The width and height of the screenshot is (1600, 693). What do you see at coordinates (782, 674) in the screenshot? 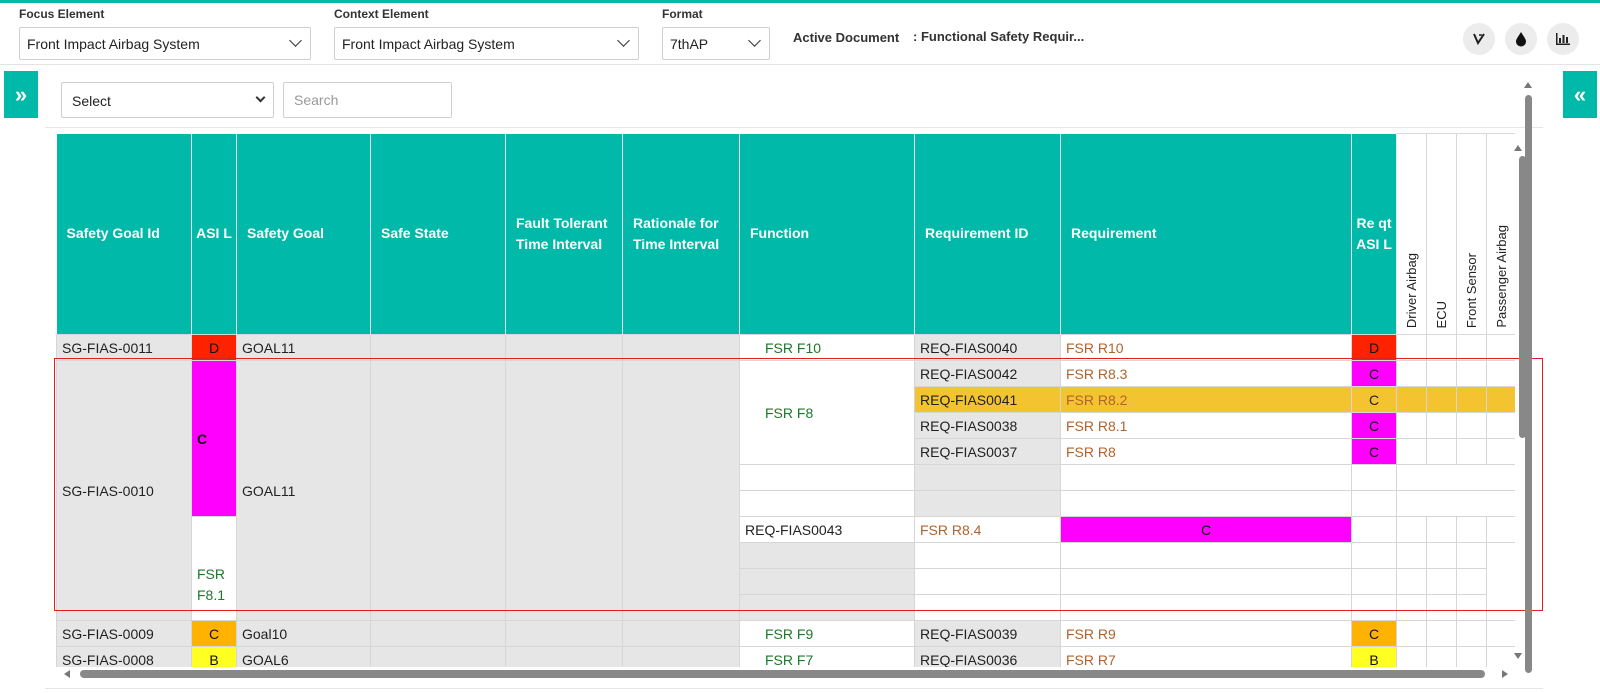
I see `table-horizontal-scrollbar` at bounding box center [782, 674].